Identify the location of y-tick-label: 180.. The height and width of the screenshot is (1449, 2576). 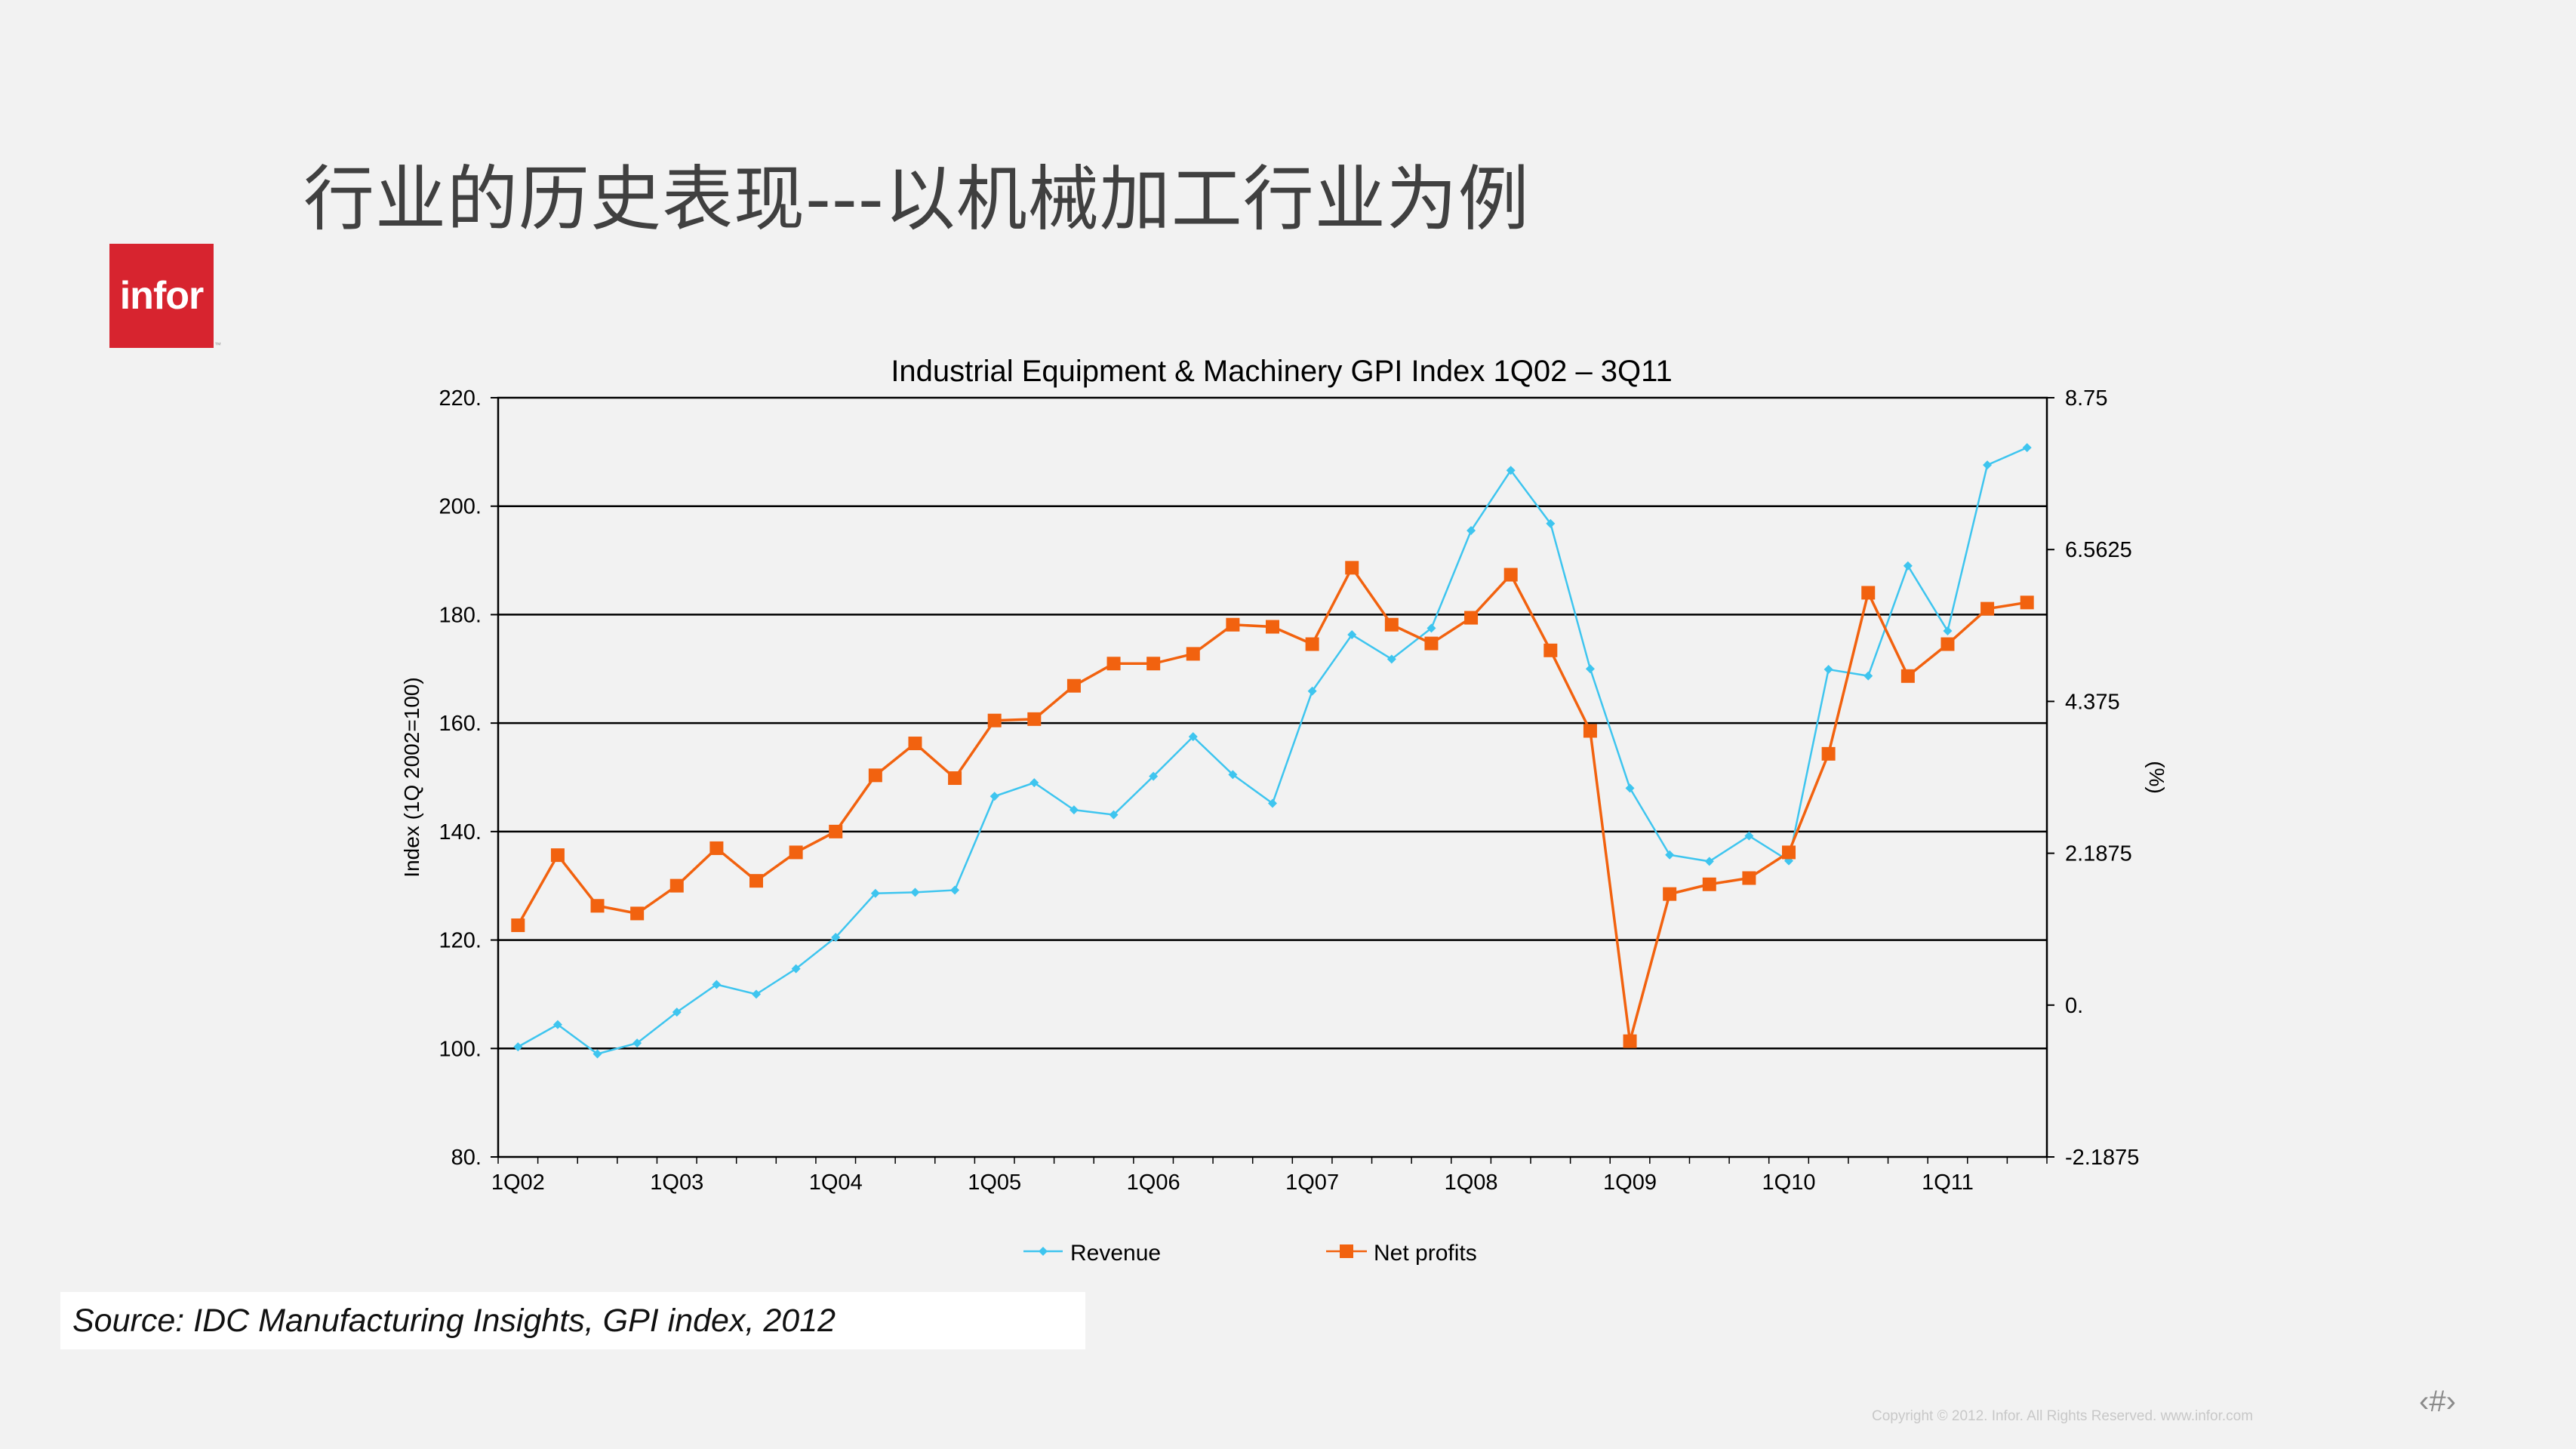
(460, 615).